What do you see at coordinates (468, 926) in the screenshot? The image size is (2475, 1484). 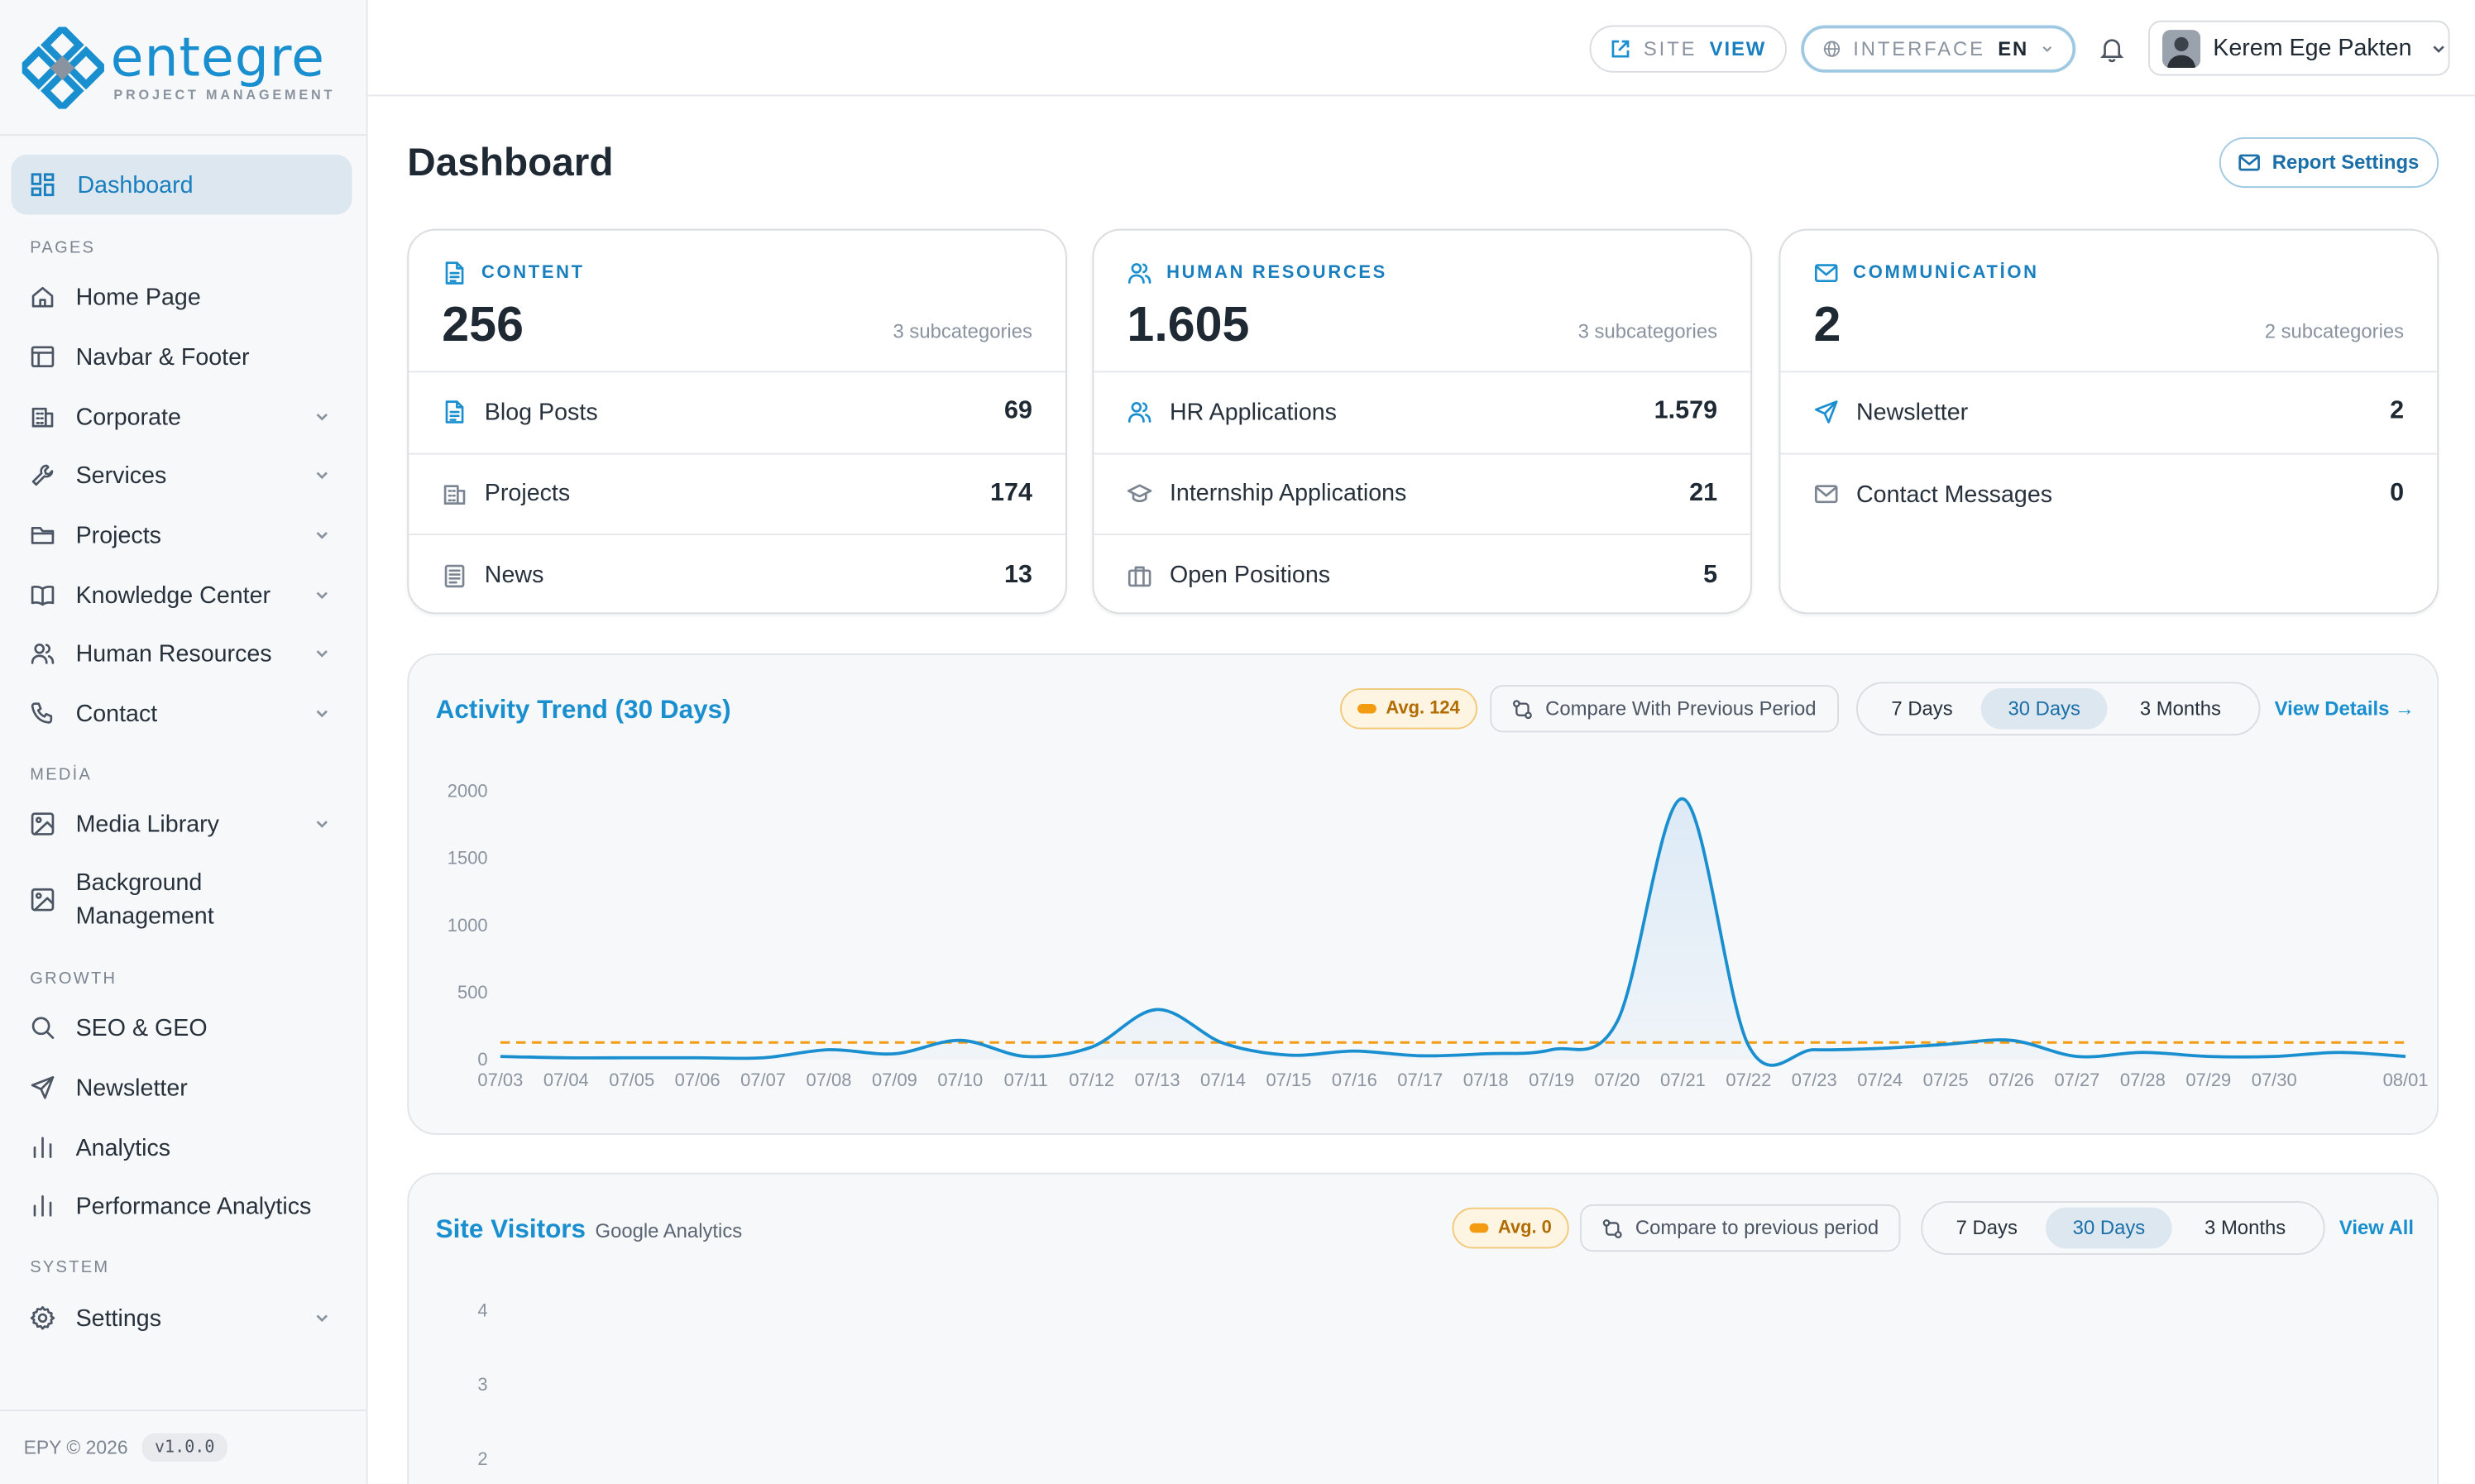 I see `y-tick-label: 1000` at bounding box center [468, 926].